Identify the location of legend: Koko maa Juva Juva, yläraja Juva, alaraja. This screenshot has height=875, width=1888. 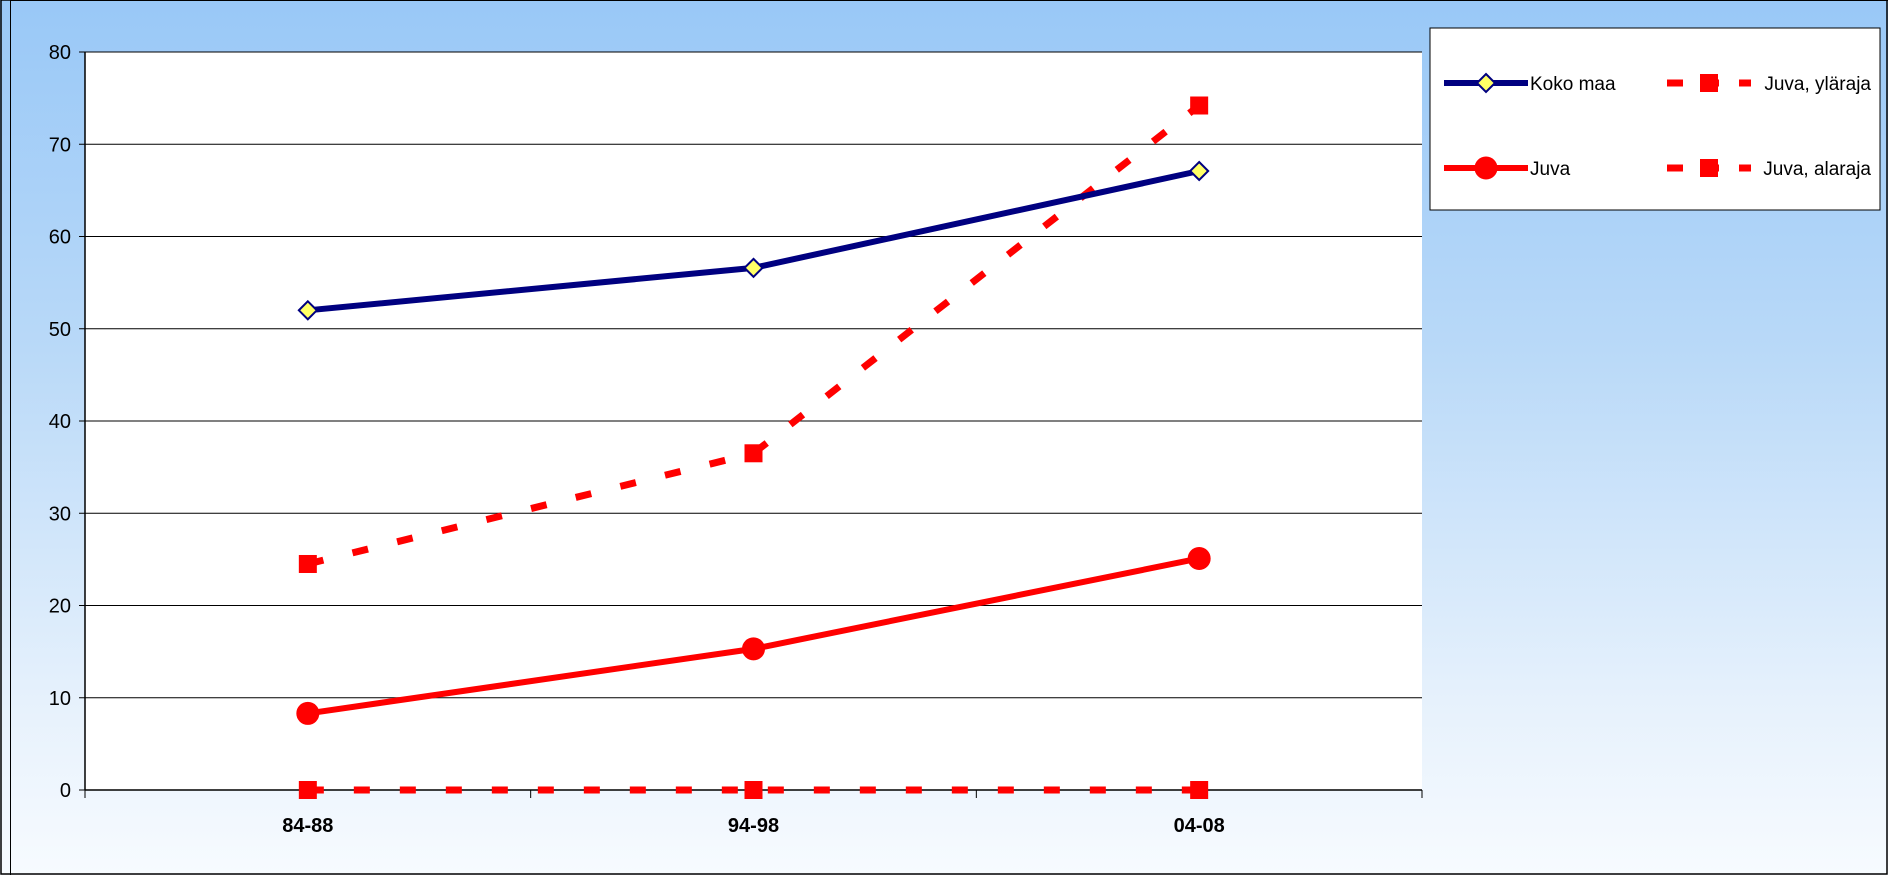
(1655, 119).